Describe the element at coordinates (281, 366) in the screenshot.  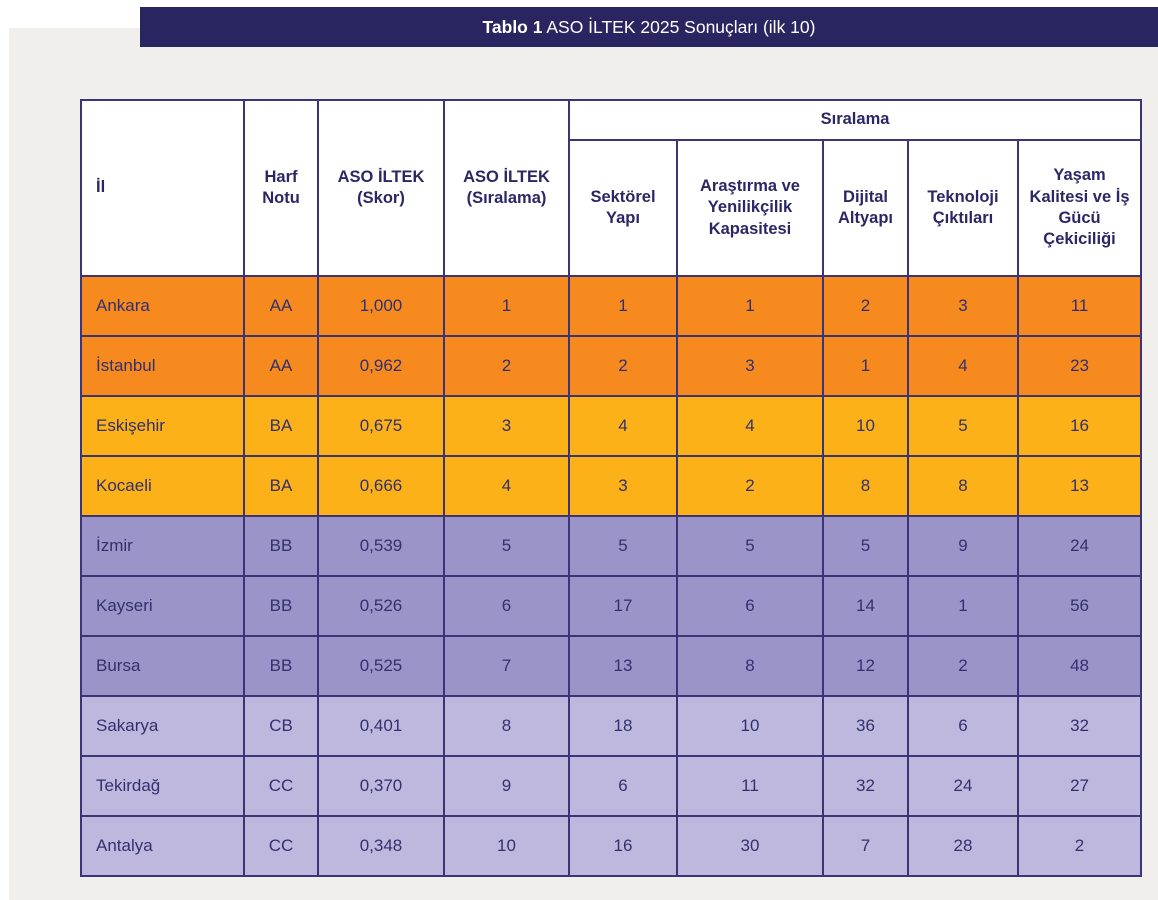
I see `rank-cell: AA` at that location.